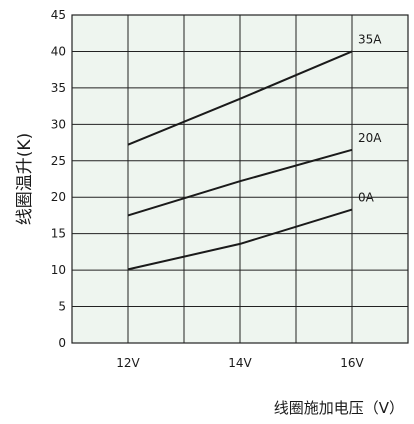 Image resolution: width=414 pixels, height=424 pixels. I want to click on y-tick-label: 10, so click(58, 270).